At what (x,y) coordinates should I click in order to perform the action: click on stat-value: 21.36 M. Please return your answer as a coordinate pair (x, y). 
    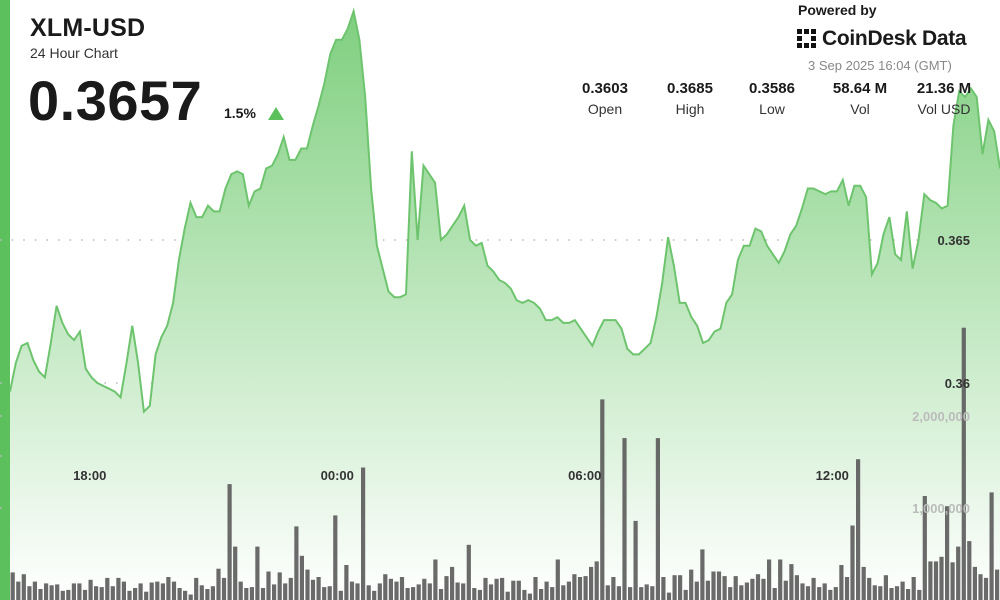
    Looking at the image, I should click on (944, 88).